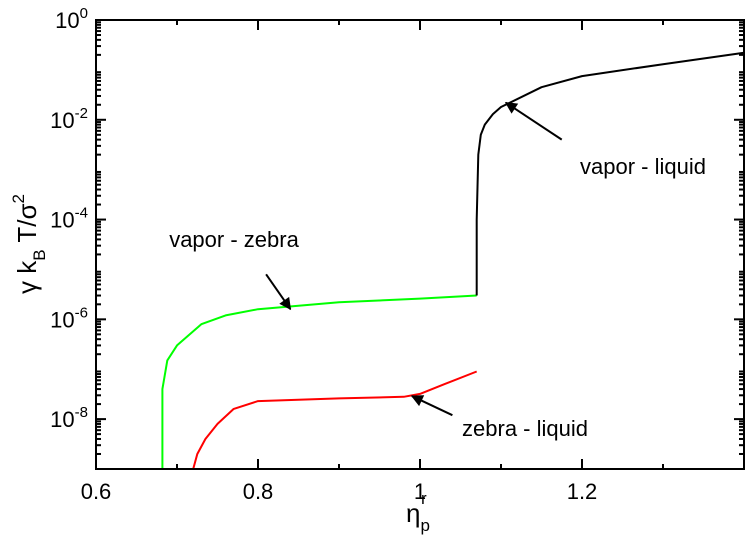 The height and width of the screenshot is (547, 747). What do you see at coordinates (69, 119) in the screenshot?
I see `y-tick-label: 10⁻²` at bounding box center [69, 119].